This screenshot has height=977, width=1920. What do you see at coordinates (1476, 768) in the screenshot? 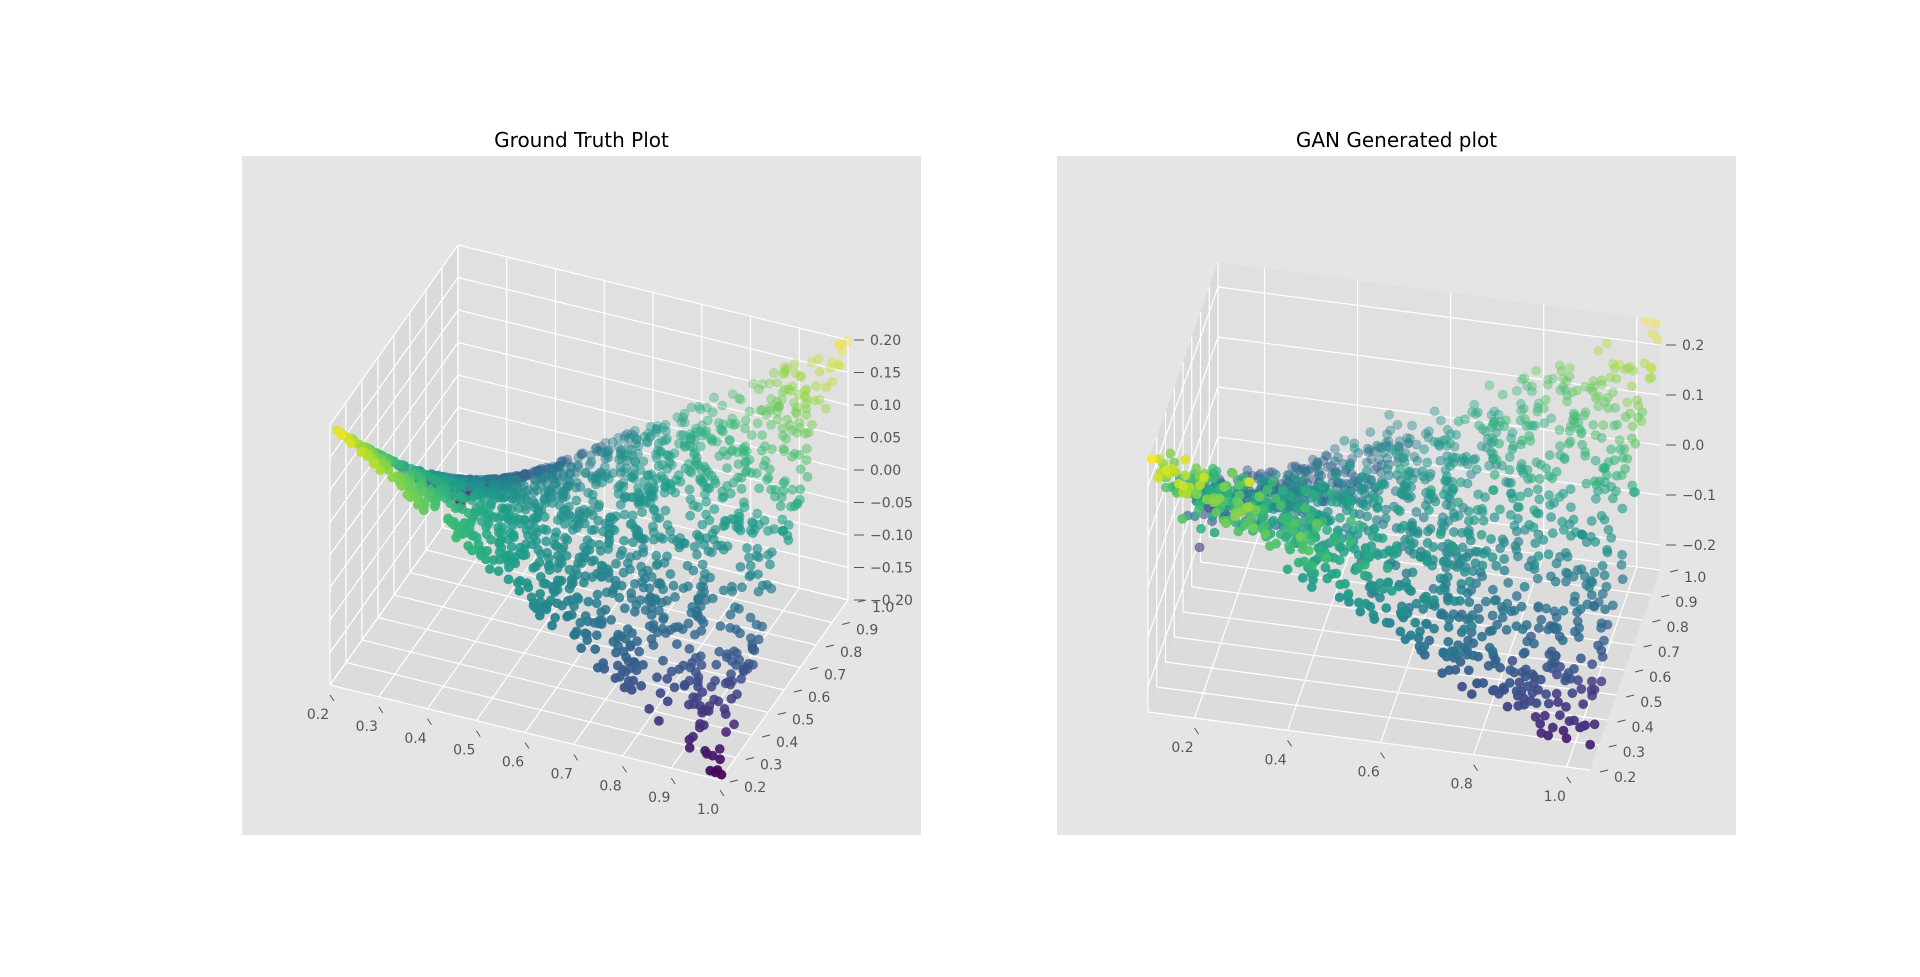
I see `x-tick-mark` at bounding box center [1476, 768].